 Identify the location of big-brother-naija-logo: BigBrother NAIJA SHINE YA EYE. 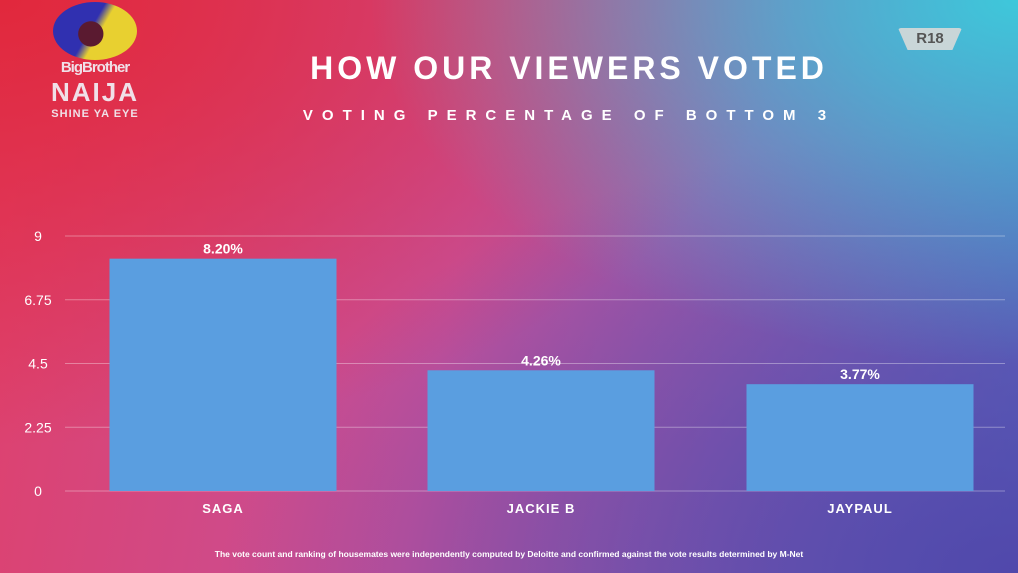
(100, 69).